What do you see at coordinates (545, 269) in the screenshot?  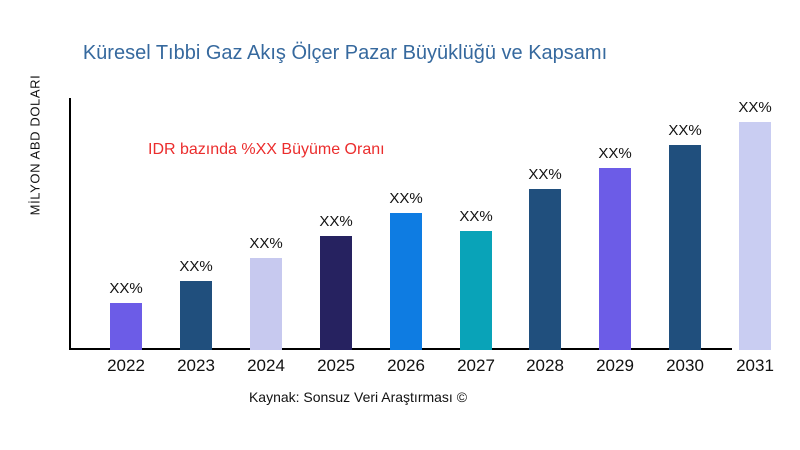 I see `bar-2028` at bounding box center [545, 269].